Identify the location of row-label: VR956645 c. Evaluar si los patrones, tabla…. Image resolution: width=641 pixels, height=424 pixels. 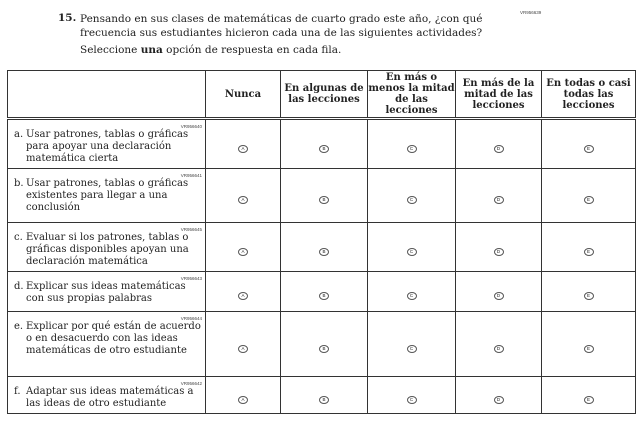
(106, 247).